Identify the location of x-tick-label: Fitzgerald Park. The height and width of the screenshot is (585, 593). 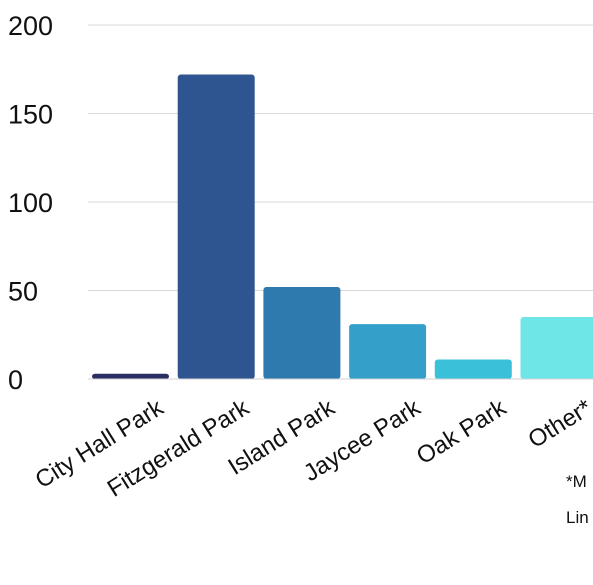
(179, 448).